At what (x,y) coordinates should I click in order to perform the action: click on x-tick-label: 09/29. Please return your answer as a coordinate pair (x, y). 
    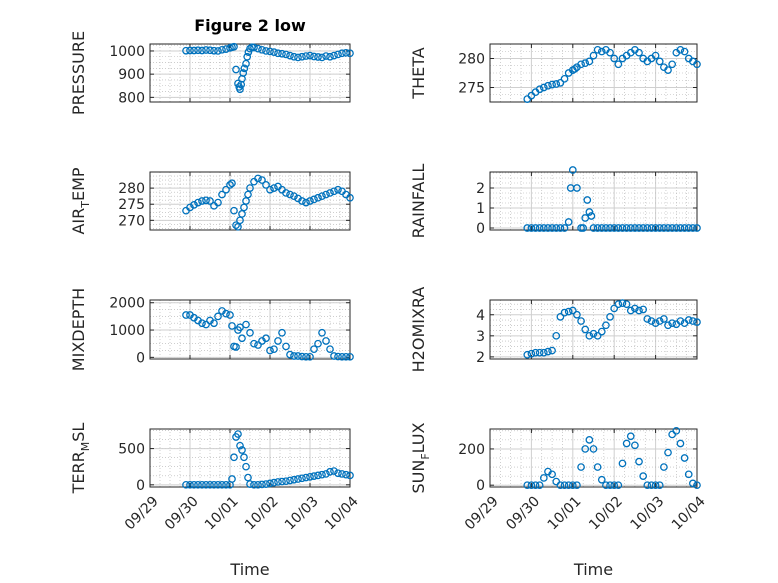
    Looking at the image, I should click on (142, 513).